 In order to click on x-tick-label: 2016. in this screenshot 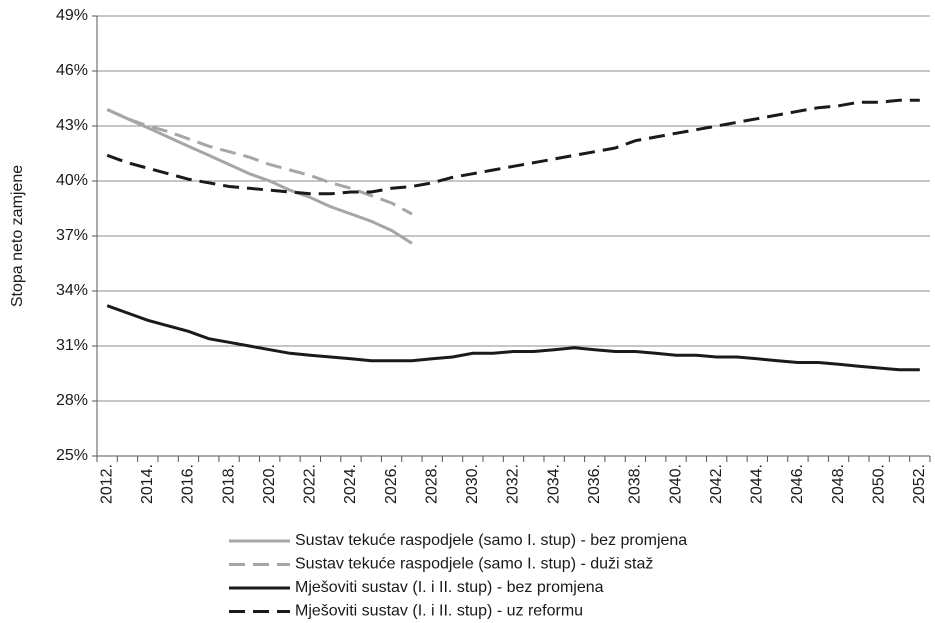, I will do `click(188, 484)`.